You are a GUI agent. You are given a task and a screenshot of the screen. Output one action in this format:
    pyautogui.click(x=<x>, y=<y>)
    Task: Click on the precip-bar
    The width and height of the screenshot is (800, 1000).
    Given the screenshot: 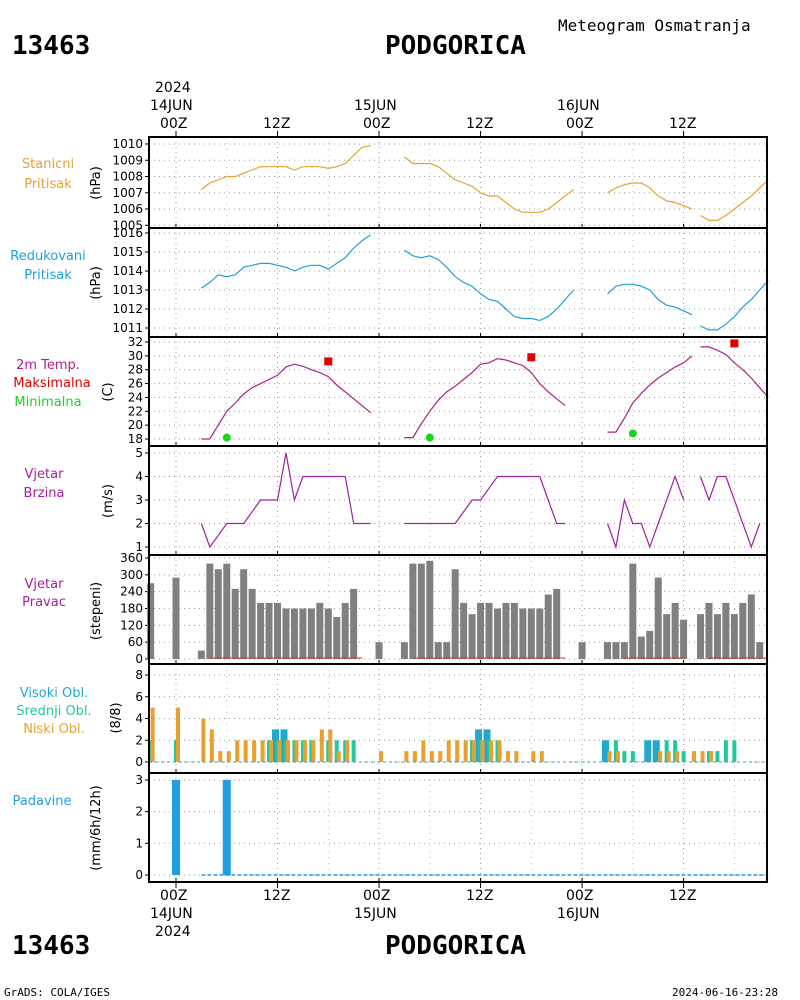 What is the action you would take?
    pyautogui.click(x=226, y=827)
    